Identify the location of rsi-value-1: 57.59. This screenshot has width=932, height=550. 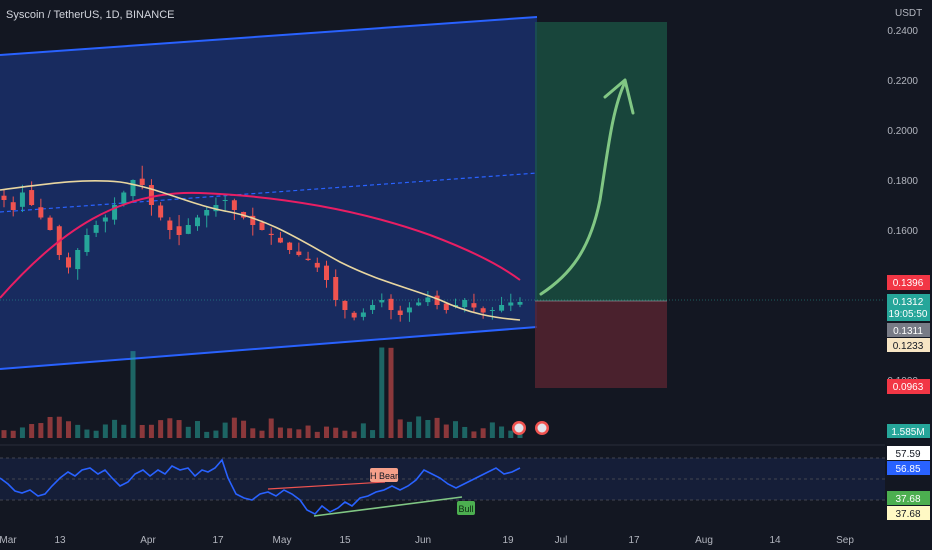
(907, 454).